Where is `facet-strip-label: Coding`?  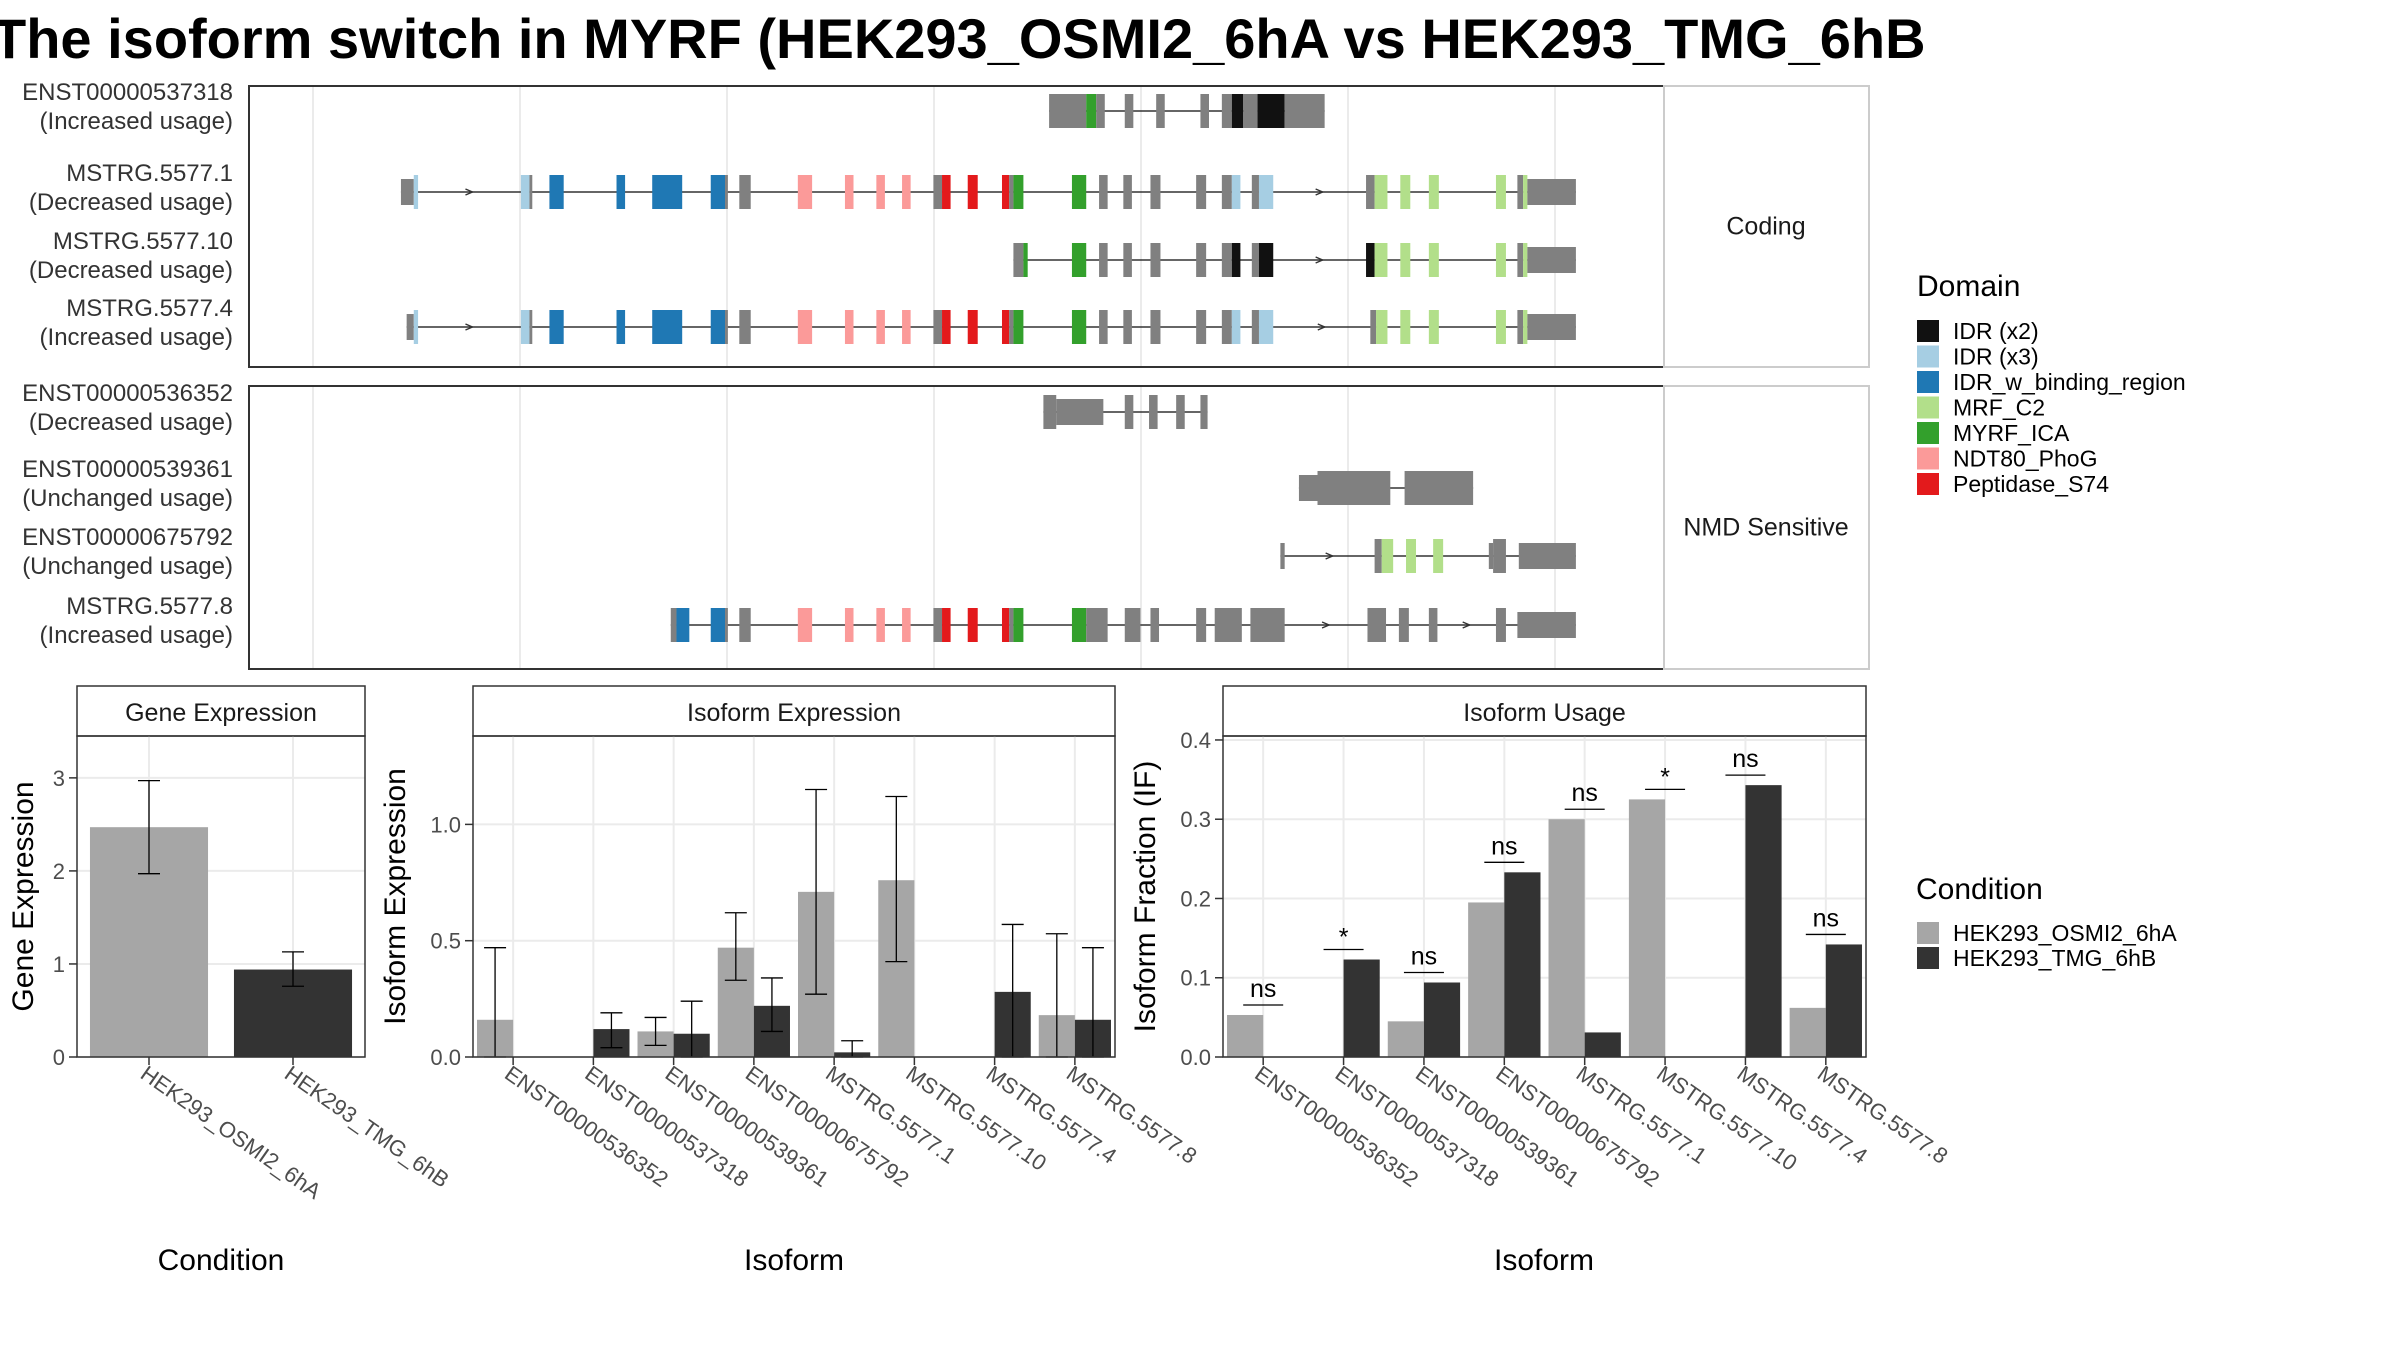 facet-strip-label: Coding is located at coordinates (1765, 227).